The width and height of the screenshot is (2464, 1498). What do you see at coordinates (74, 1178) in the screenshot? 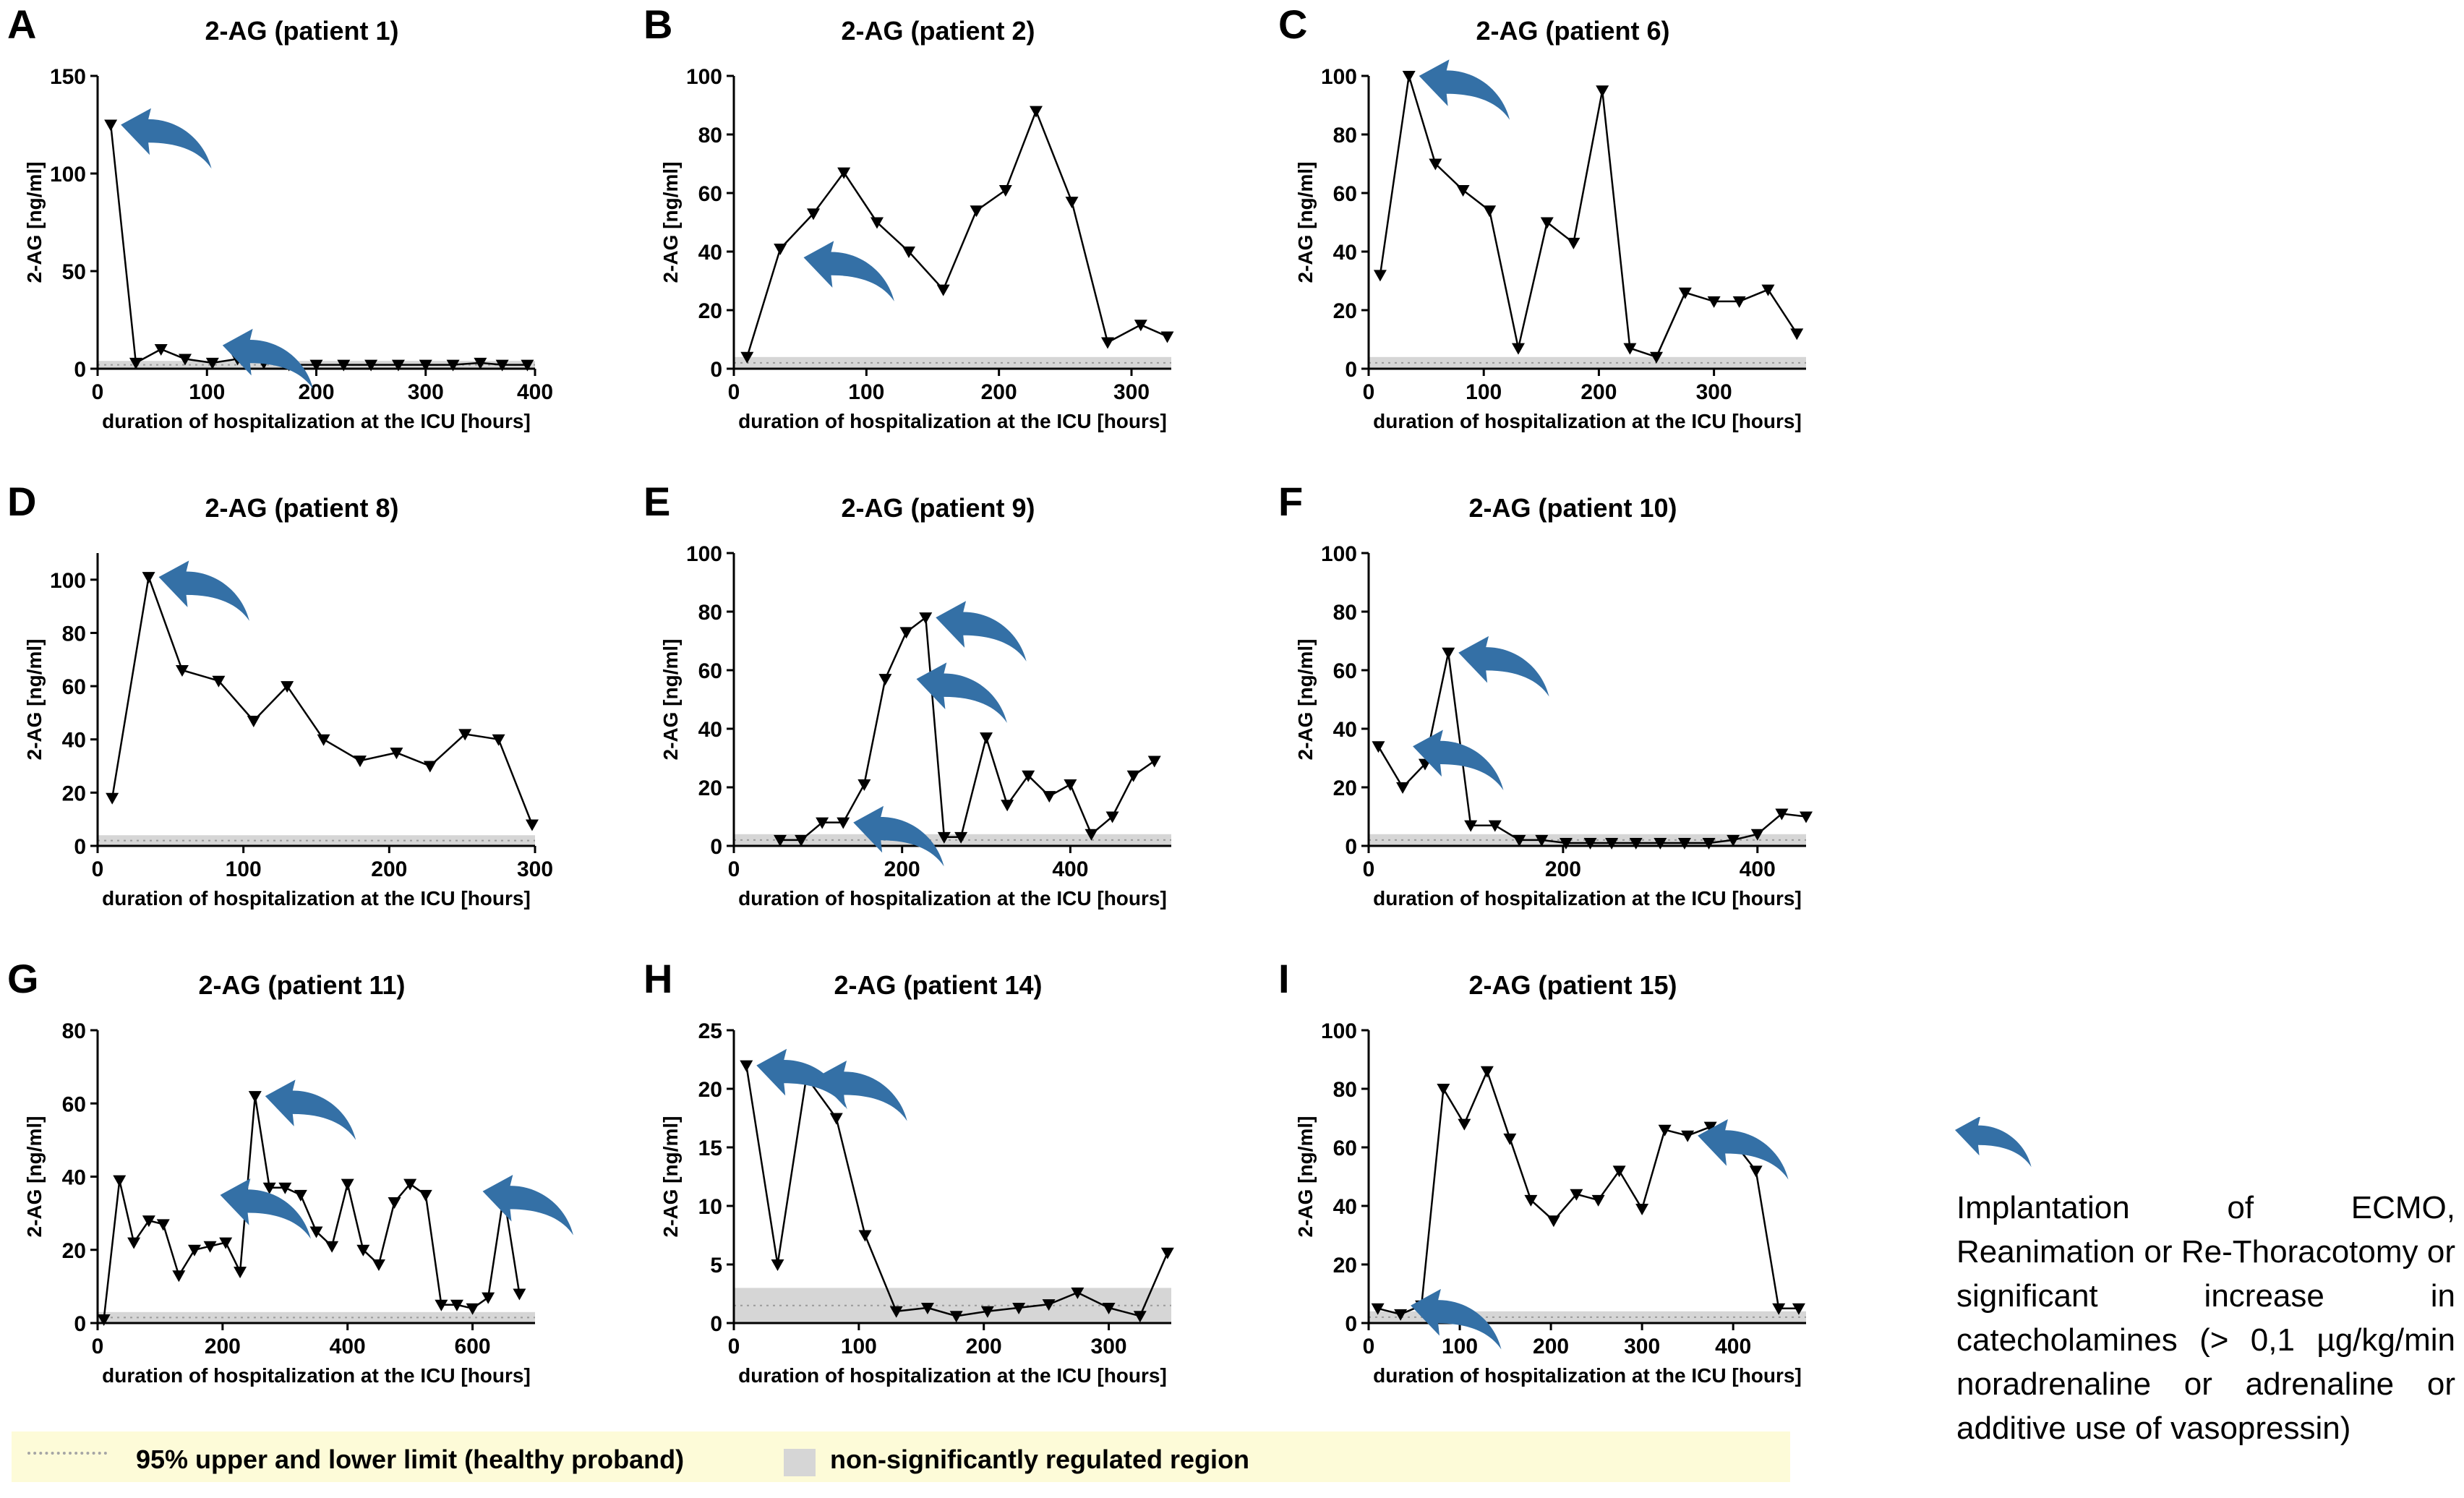
I see `y-tick-label: 40` at bounding box center [74, 1178].